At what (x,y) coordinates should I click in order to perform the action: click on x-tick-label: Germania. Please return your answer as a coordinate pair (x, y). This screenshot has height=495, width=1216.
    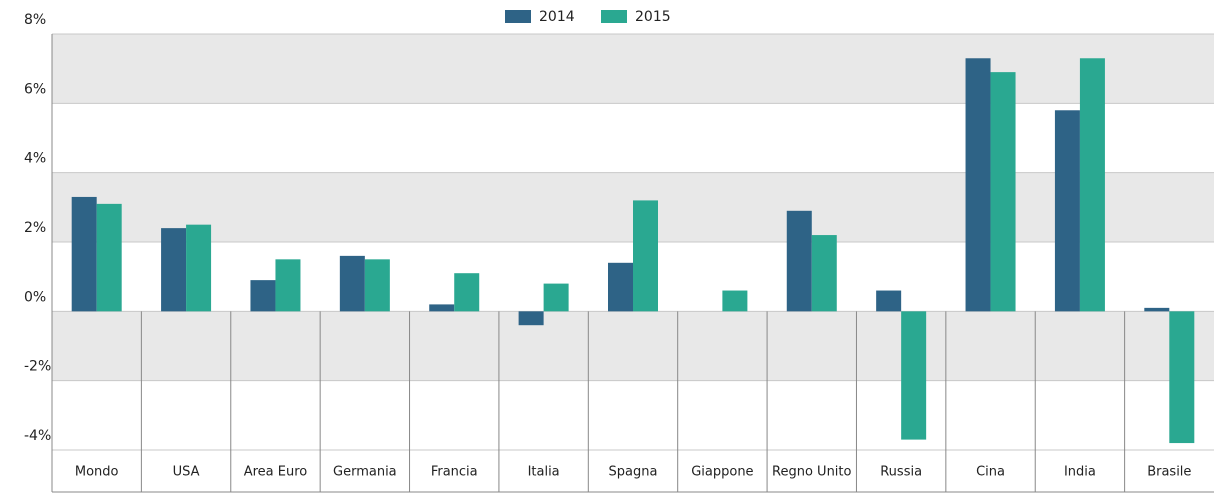
    Looking at the image, I should click on (365, 472).